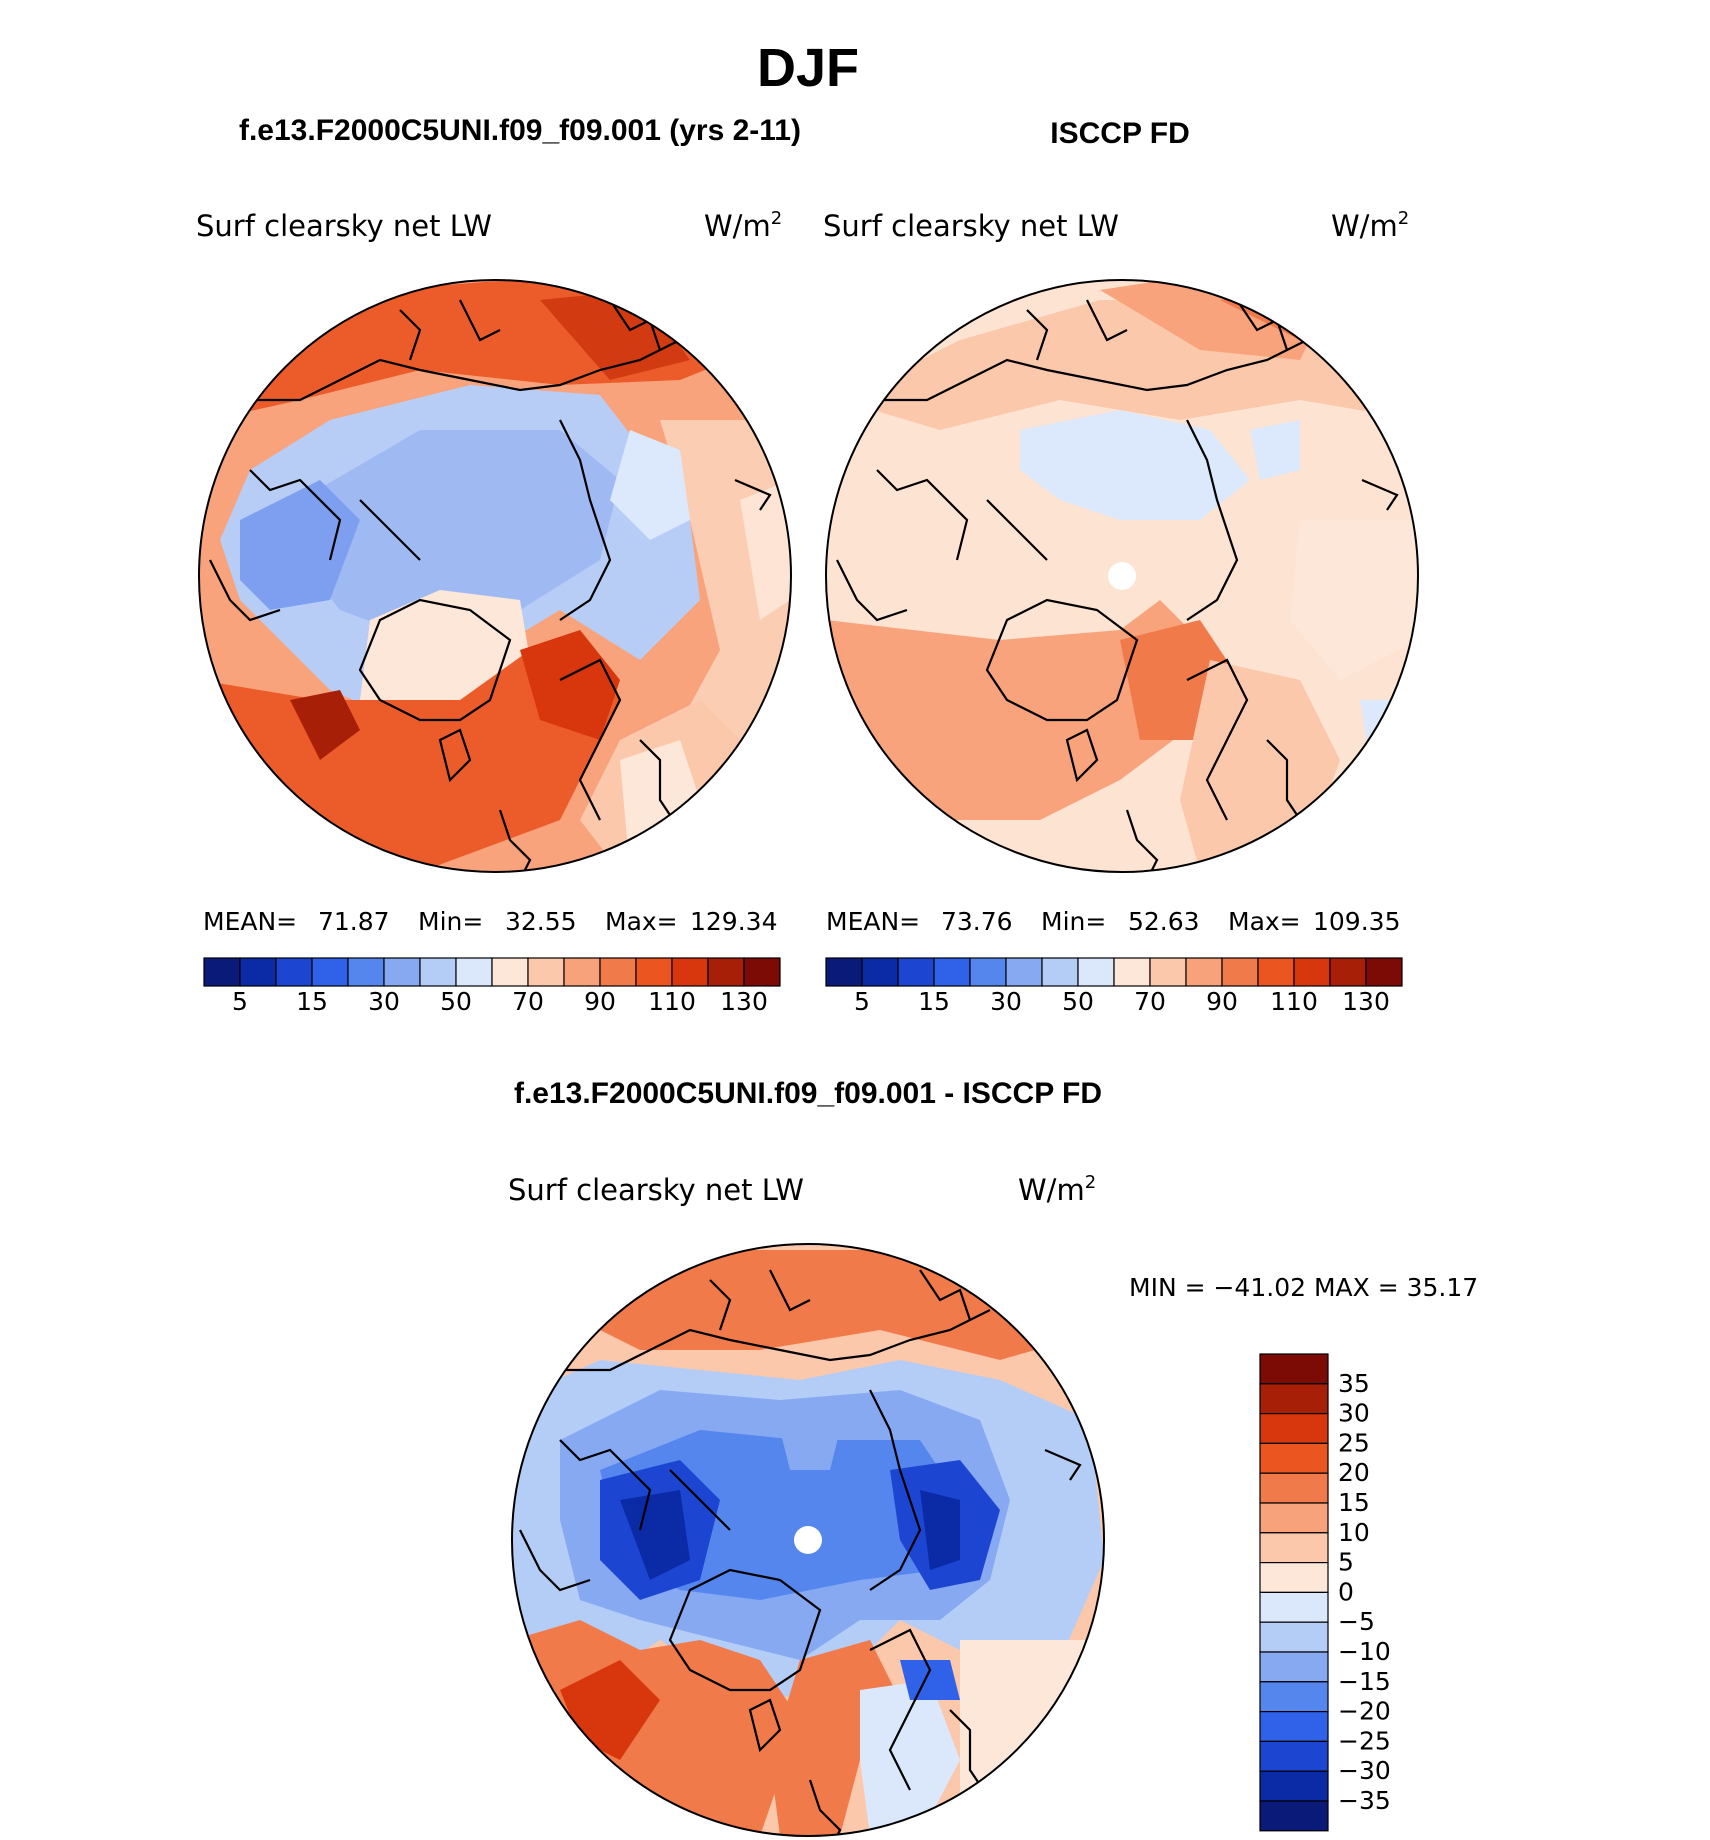 The height and width of the screenshot is (1840, 1710). I want to click on right-variable-label: Surf clearsky net LW, so click(971, 226).